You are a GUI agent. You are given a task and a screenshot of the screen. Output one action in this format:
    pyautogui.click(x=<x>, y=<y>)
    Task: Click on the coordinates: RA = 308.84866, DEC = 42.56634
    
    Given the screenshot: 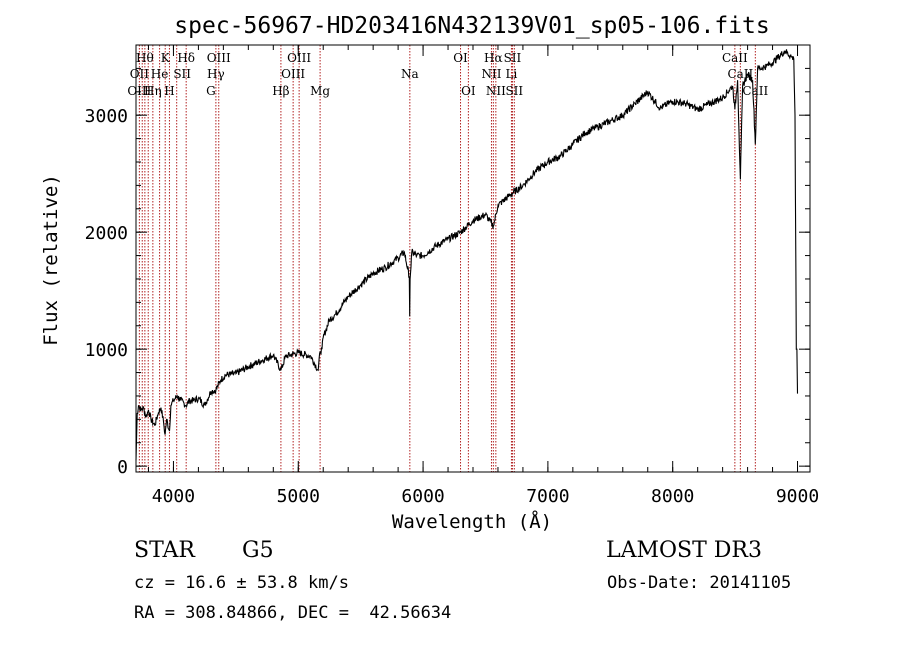 What is the action you would take?
    pyautogui.click(x=293, y=613)
    